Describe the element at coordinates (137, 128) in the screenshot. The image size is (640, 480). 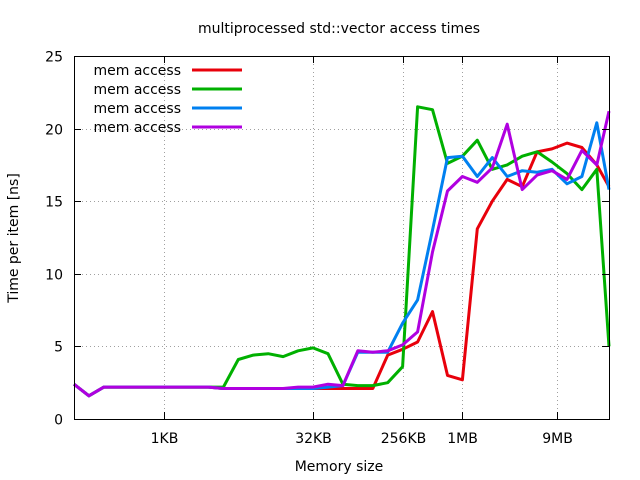
I see `legend-label-4: mem access` at that location.